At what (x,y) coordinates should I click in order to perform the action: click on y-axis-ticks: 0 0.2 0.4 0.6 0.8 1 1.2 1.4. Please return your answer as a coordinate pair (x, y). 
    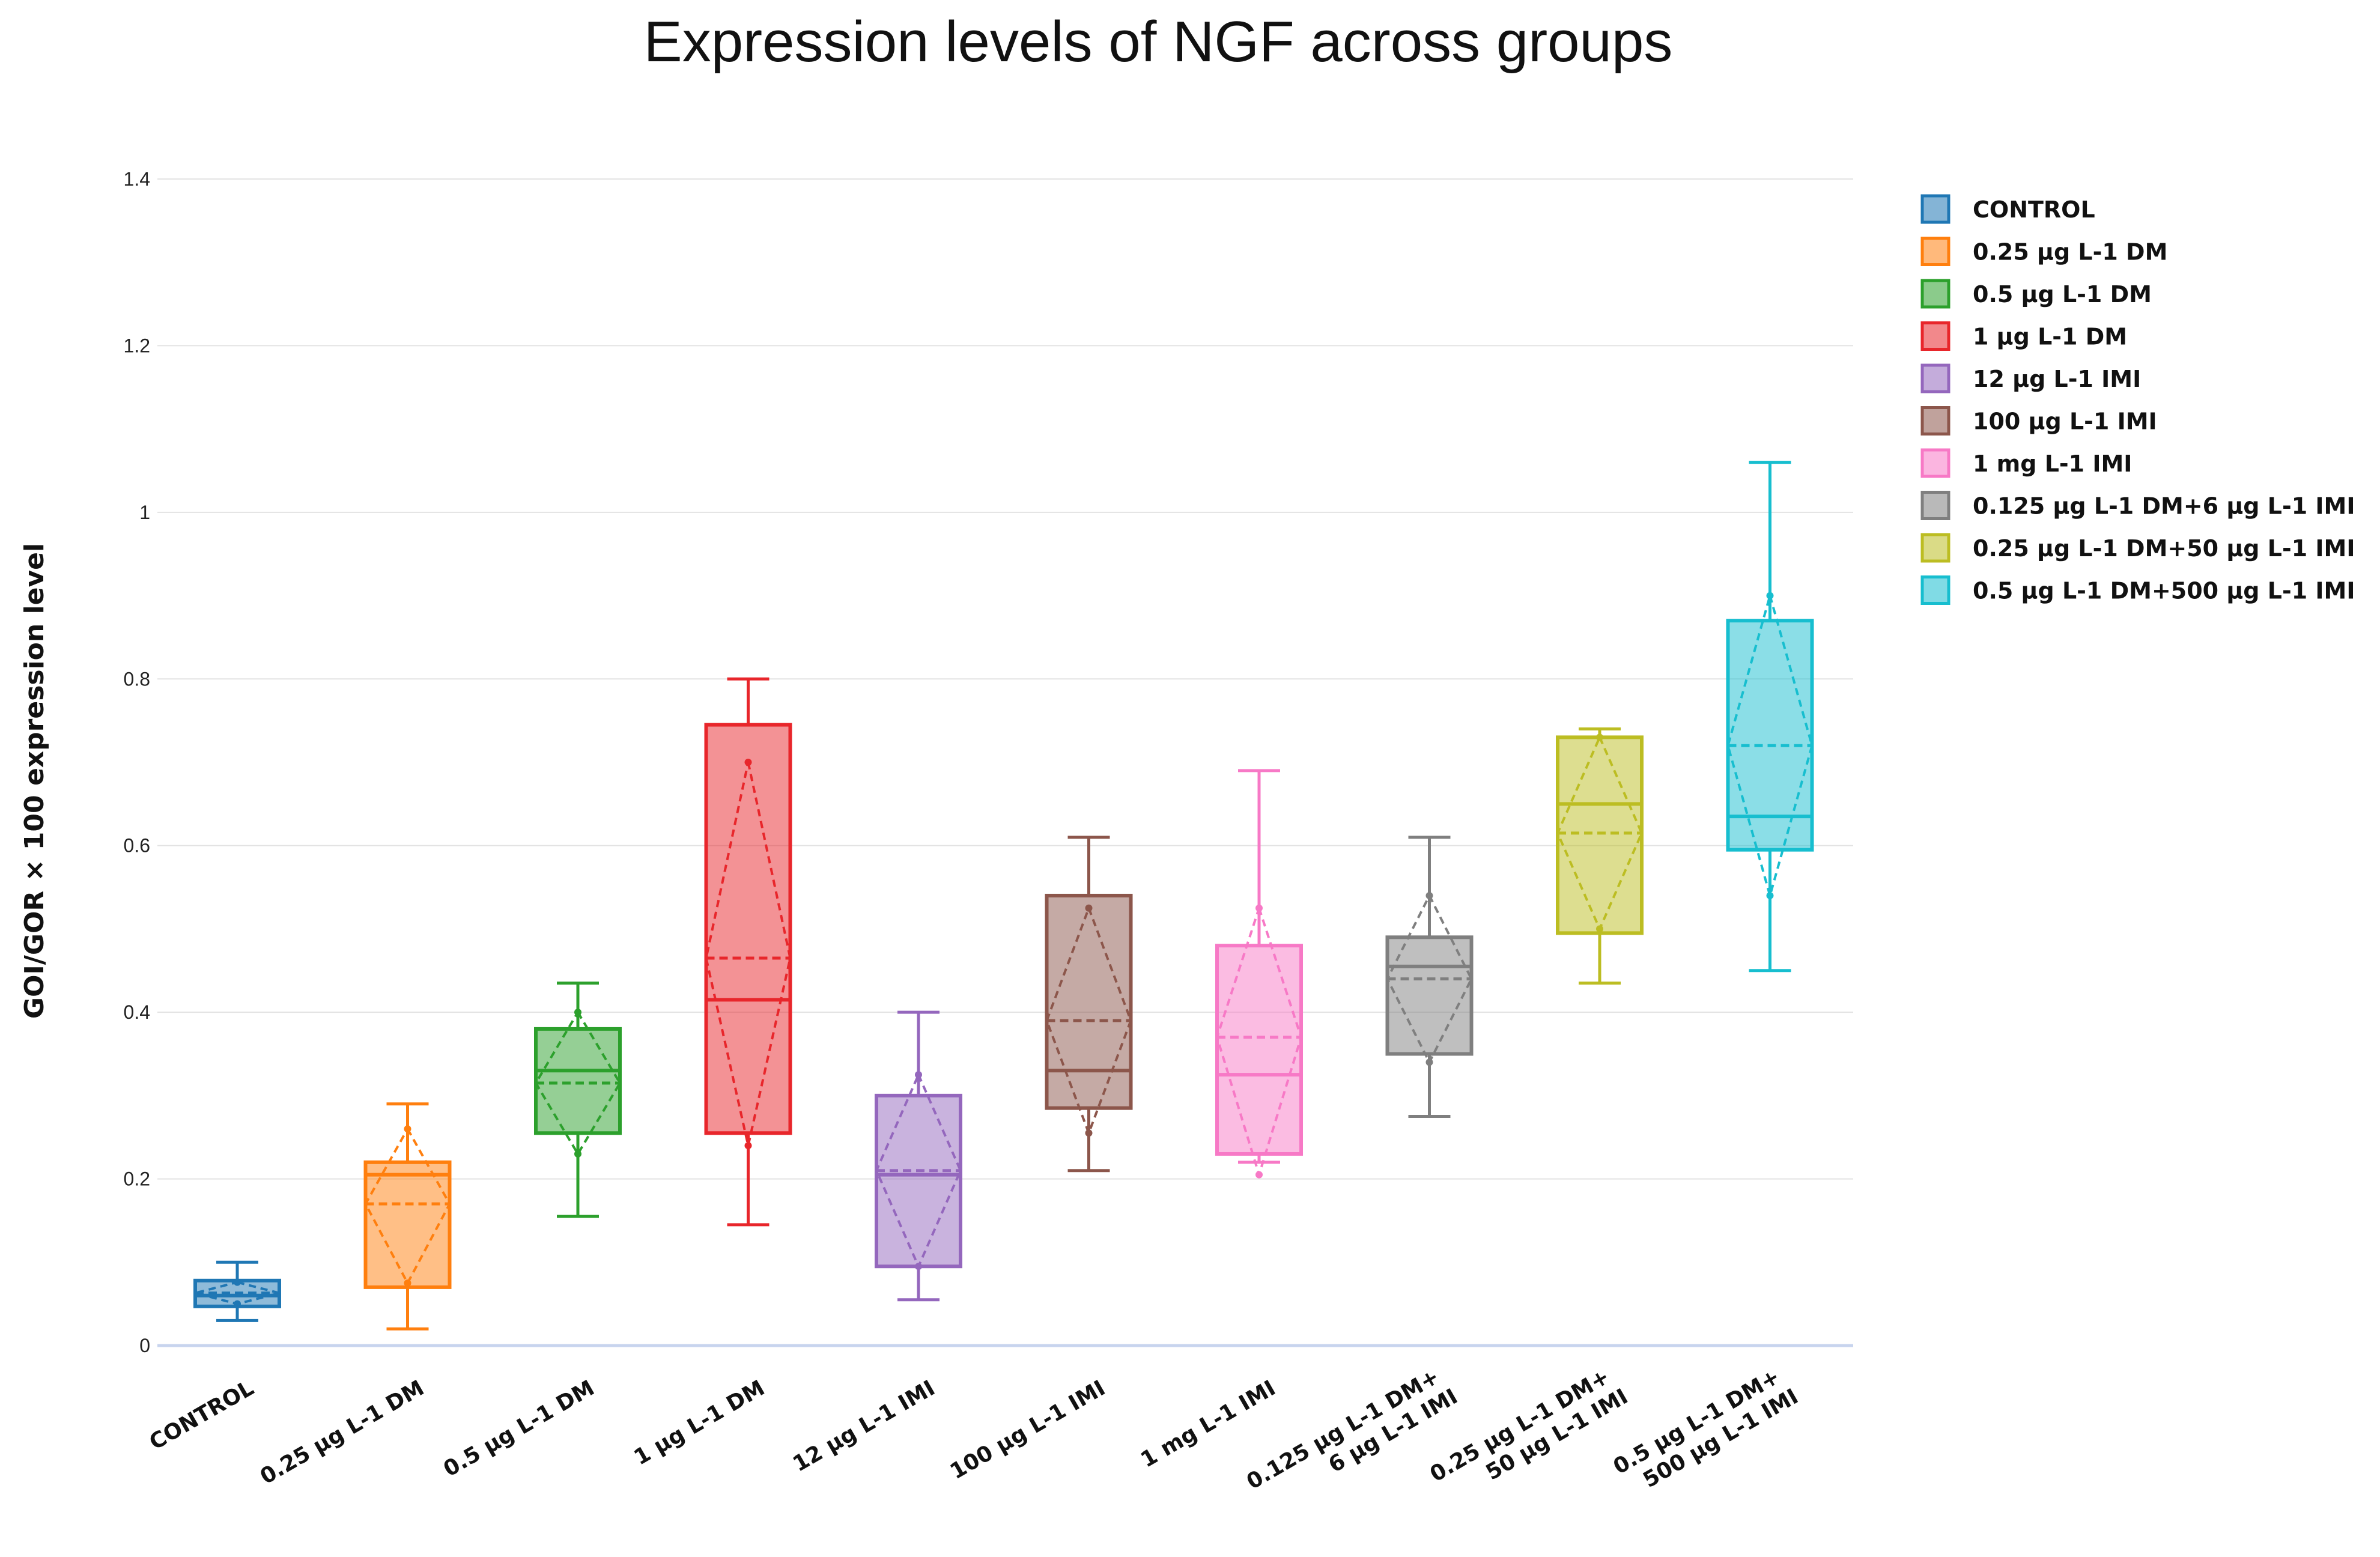
    Looking at the image, I should click on (137, 762).